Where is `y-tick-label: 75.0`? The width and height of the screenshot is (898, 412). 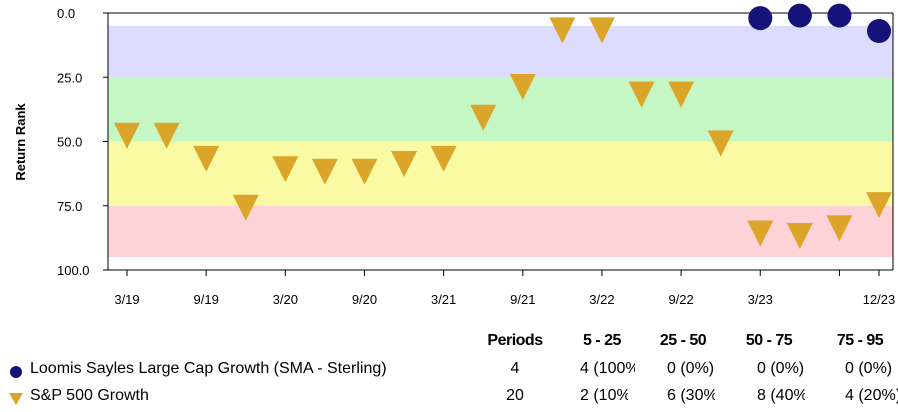
y-tick-label: 75.0 is located at coordinates (69, 206).